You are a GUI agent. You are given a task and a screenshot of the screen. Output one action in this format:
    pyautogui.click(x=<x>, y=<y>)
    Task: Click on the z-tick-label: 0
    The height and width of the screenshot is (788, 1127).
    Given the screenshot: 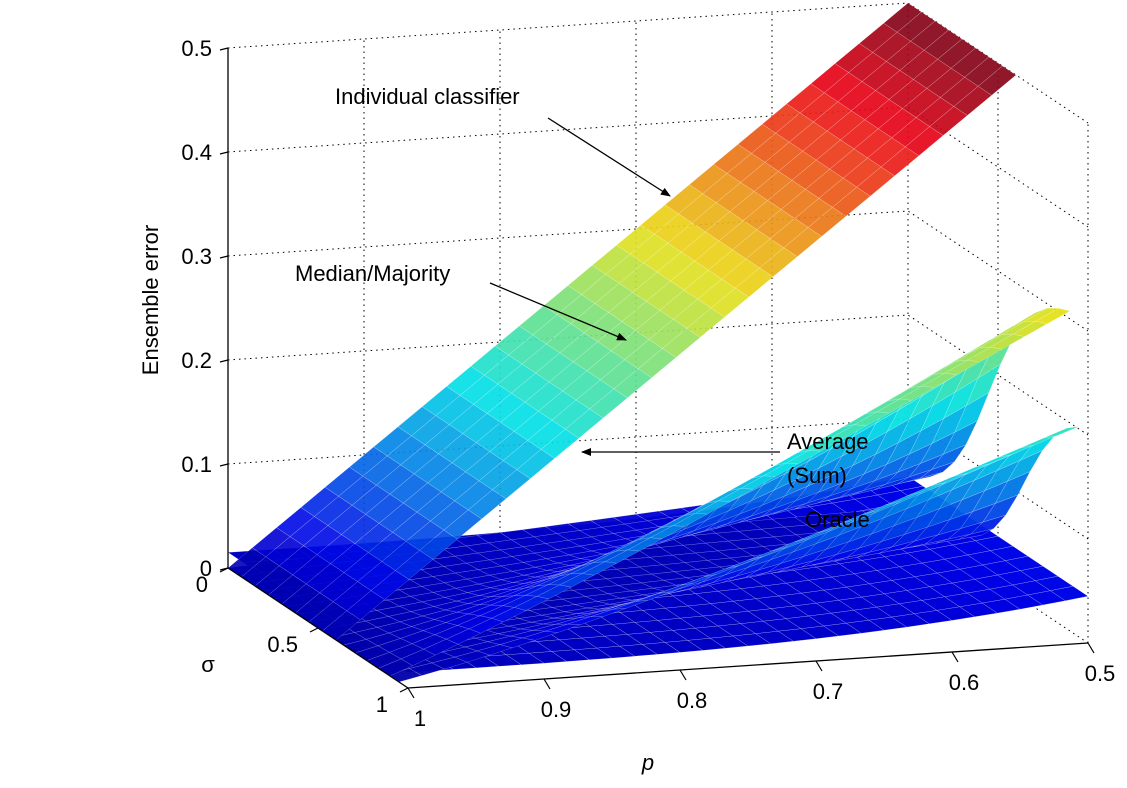 What is the action you would take?
    pyautogui.click(x=206, y=568)
    